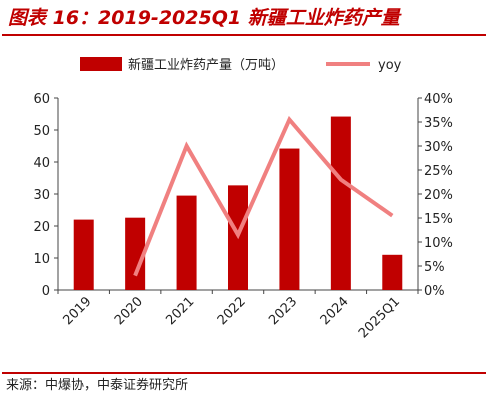 This screenshot has width=488, height=400. What do you see at coordinates (438, 243) in the screenshot?
I see `y-right-tick-label: 10%` at bounding box center [438, 243].